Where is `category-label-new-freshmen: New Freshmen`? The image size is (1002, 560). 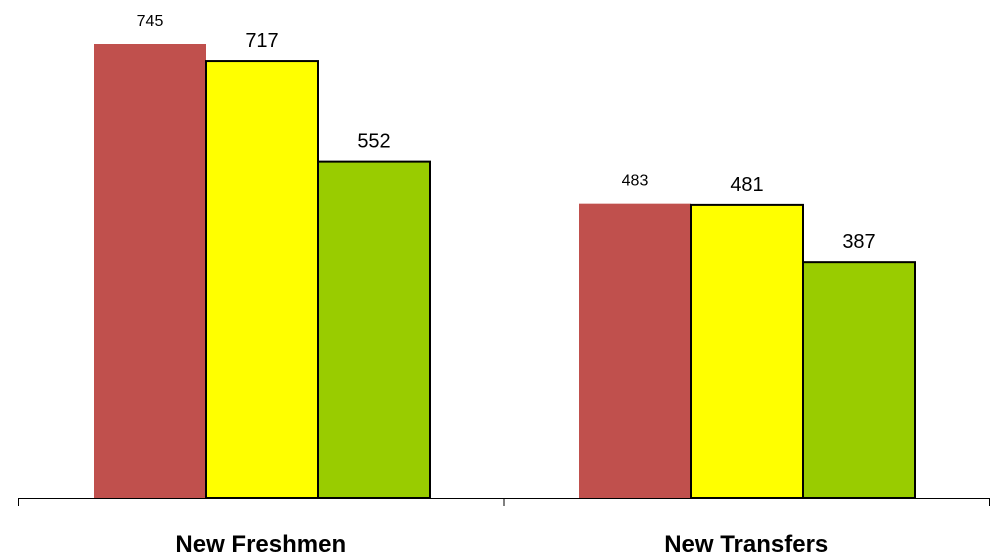
category-label-new-freshmen: New Freshmen is located at coordinates (260, 544).